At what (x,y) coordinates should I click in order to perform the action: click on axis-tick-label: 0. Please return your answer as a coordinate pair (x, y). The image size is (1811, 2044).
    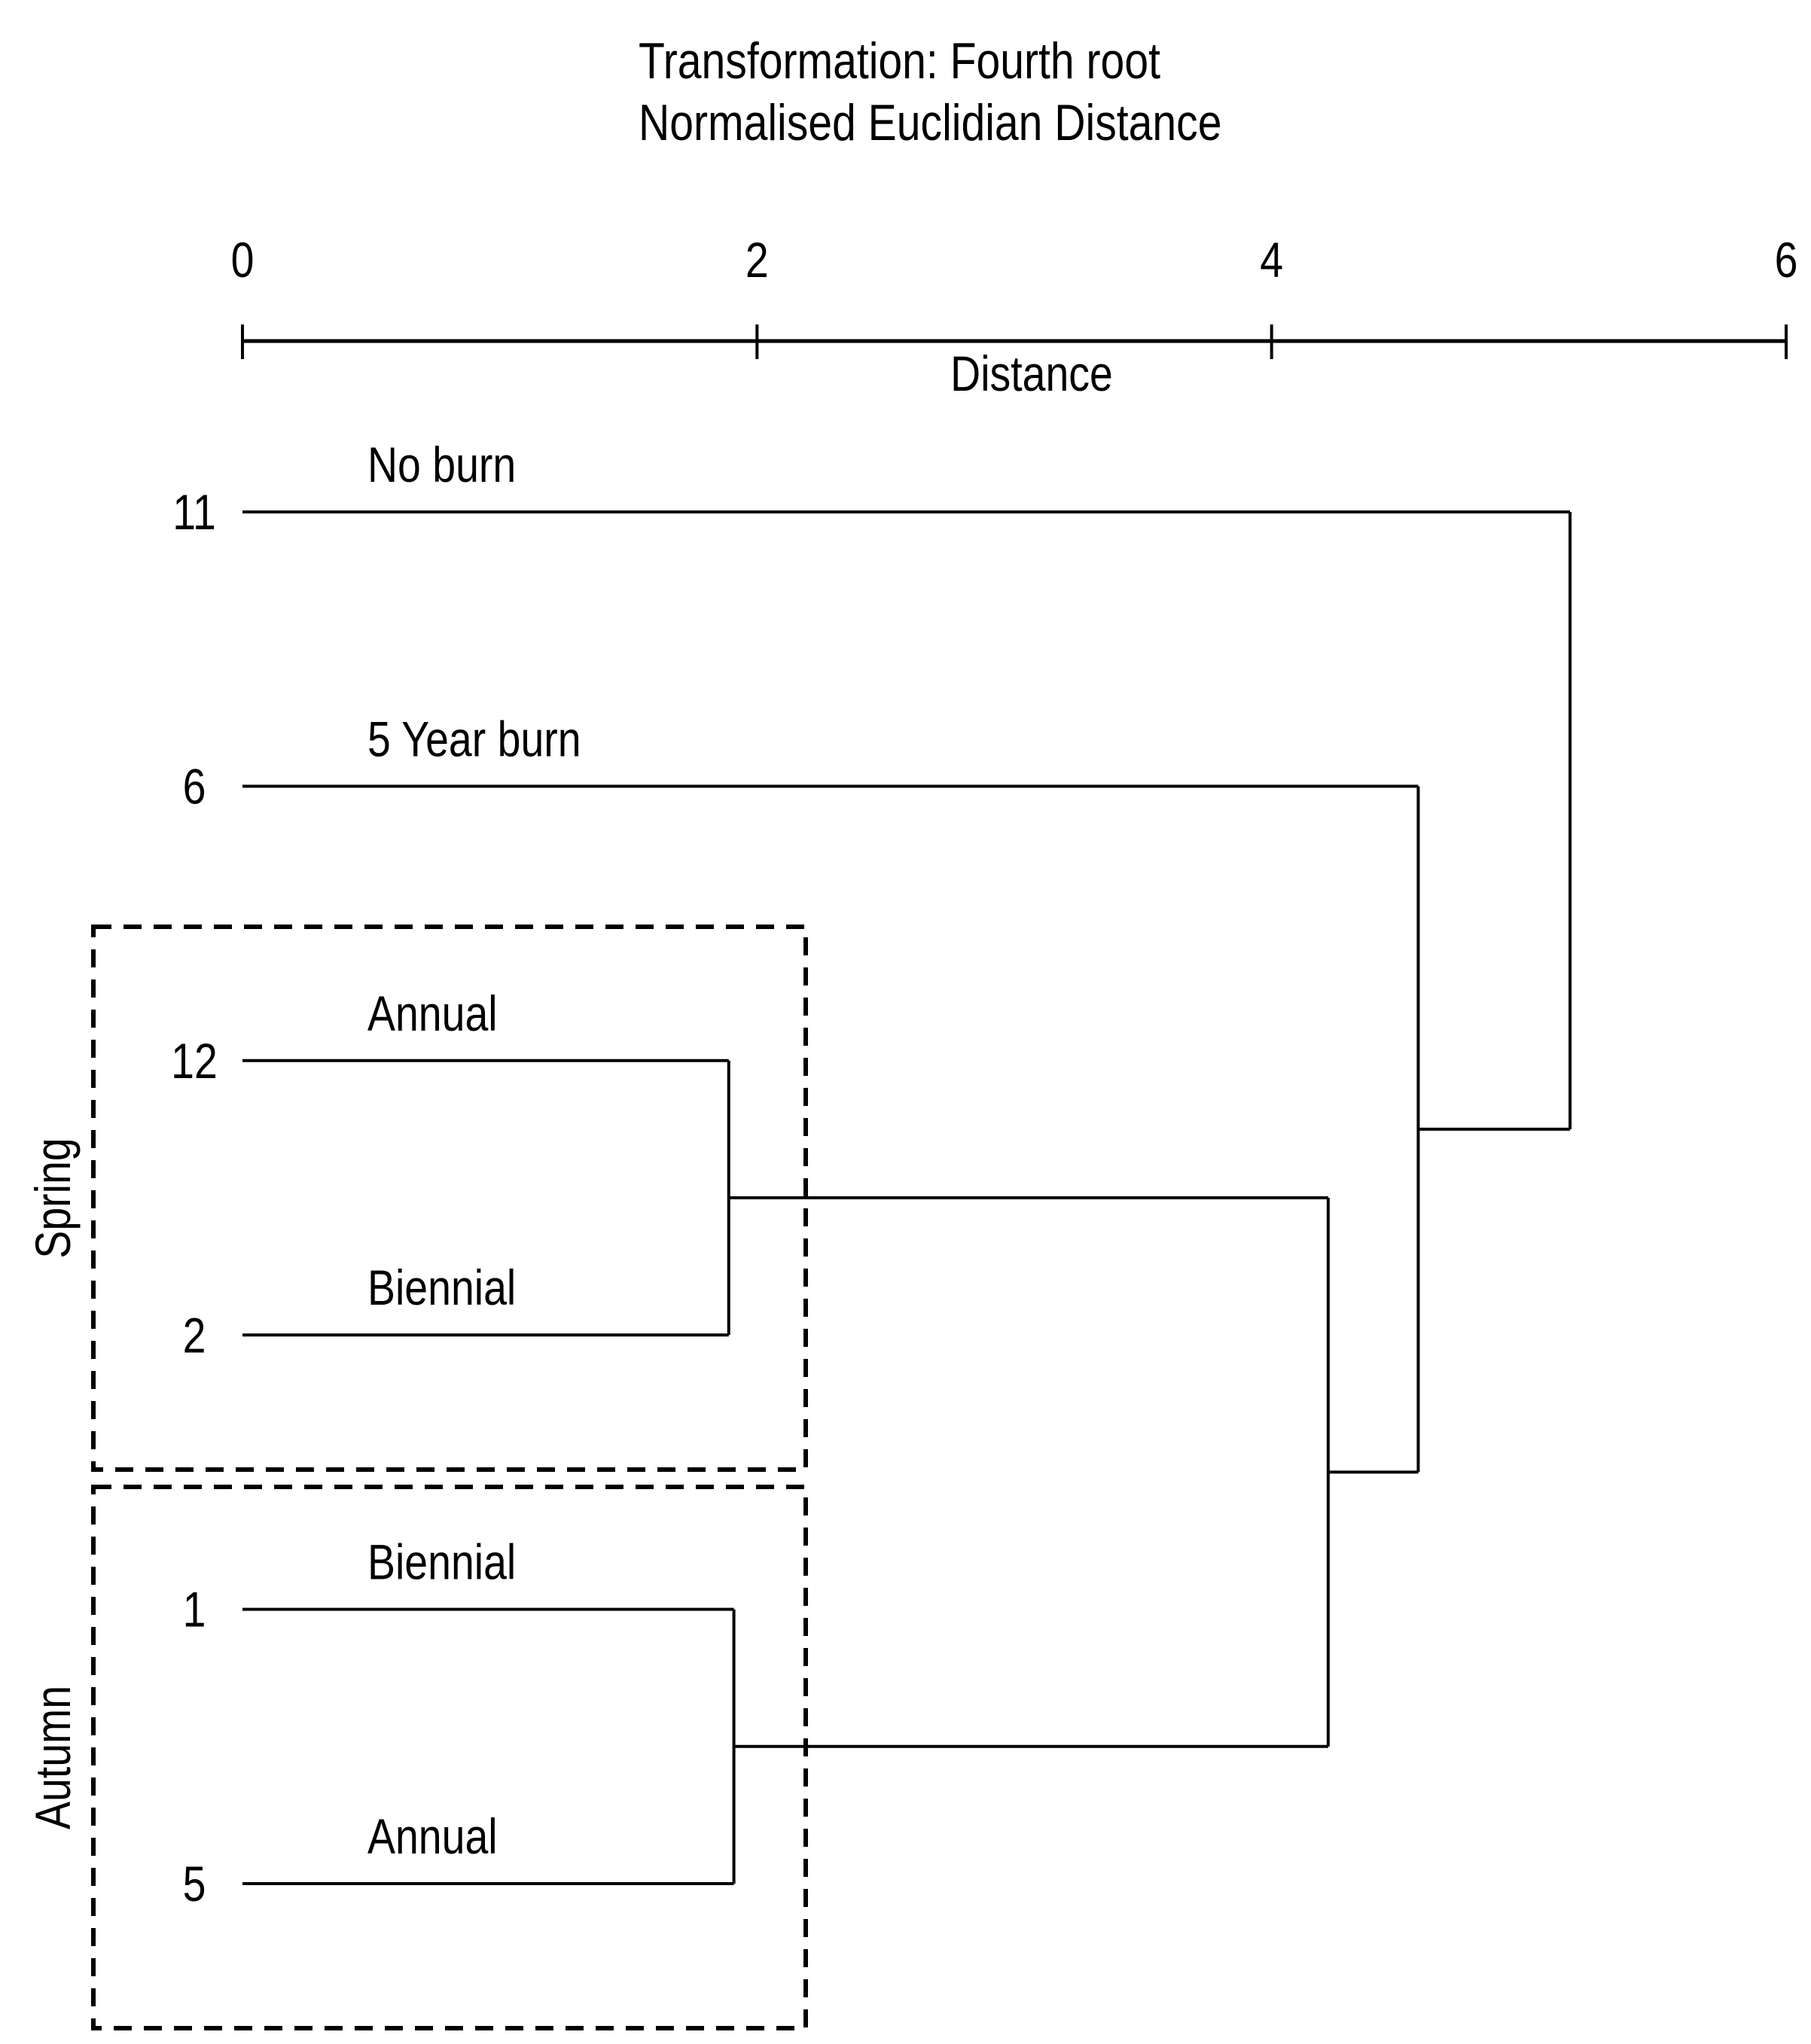
    Looking at the image, I should click on (243, 260).